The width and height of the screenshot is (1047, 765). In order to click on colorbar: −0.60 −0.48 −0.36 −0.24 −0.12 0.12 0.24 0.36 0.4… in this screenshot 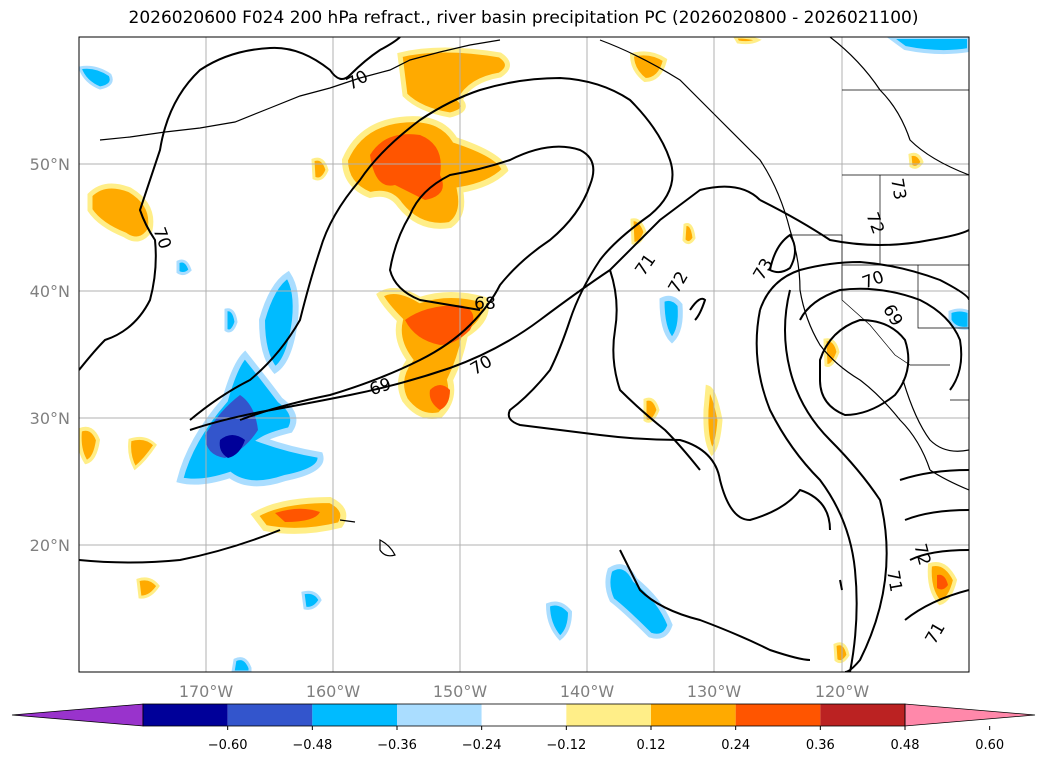, I will do `click(523, 728)`.